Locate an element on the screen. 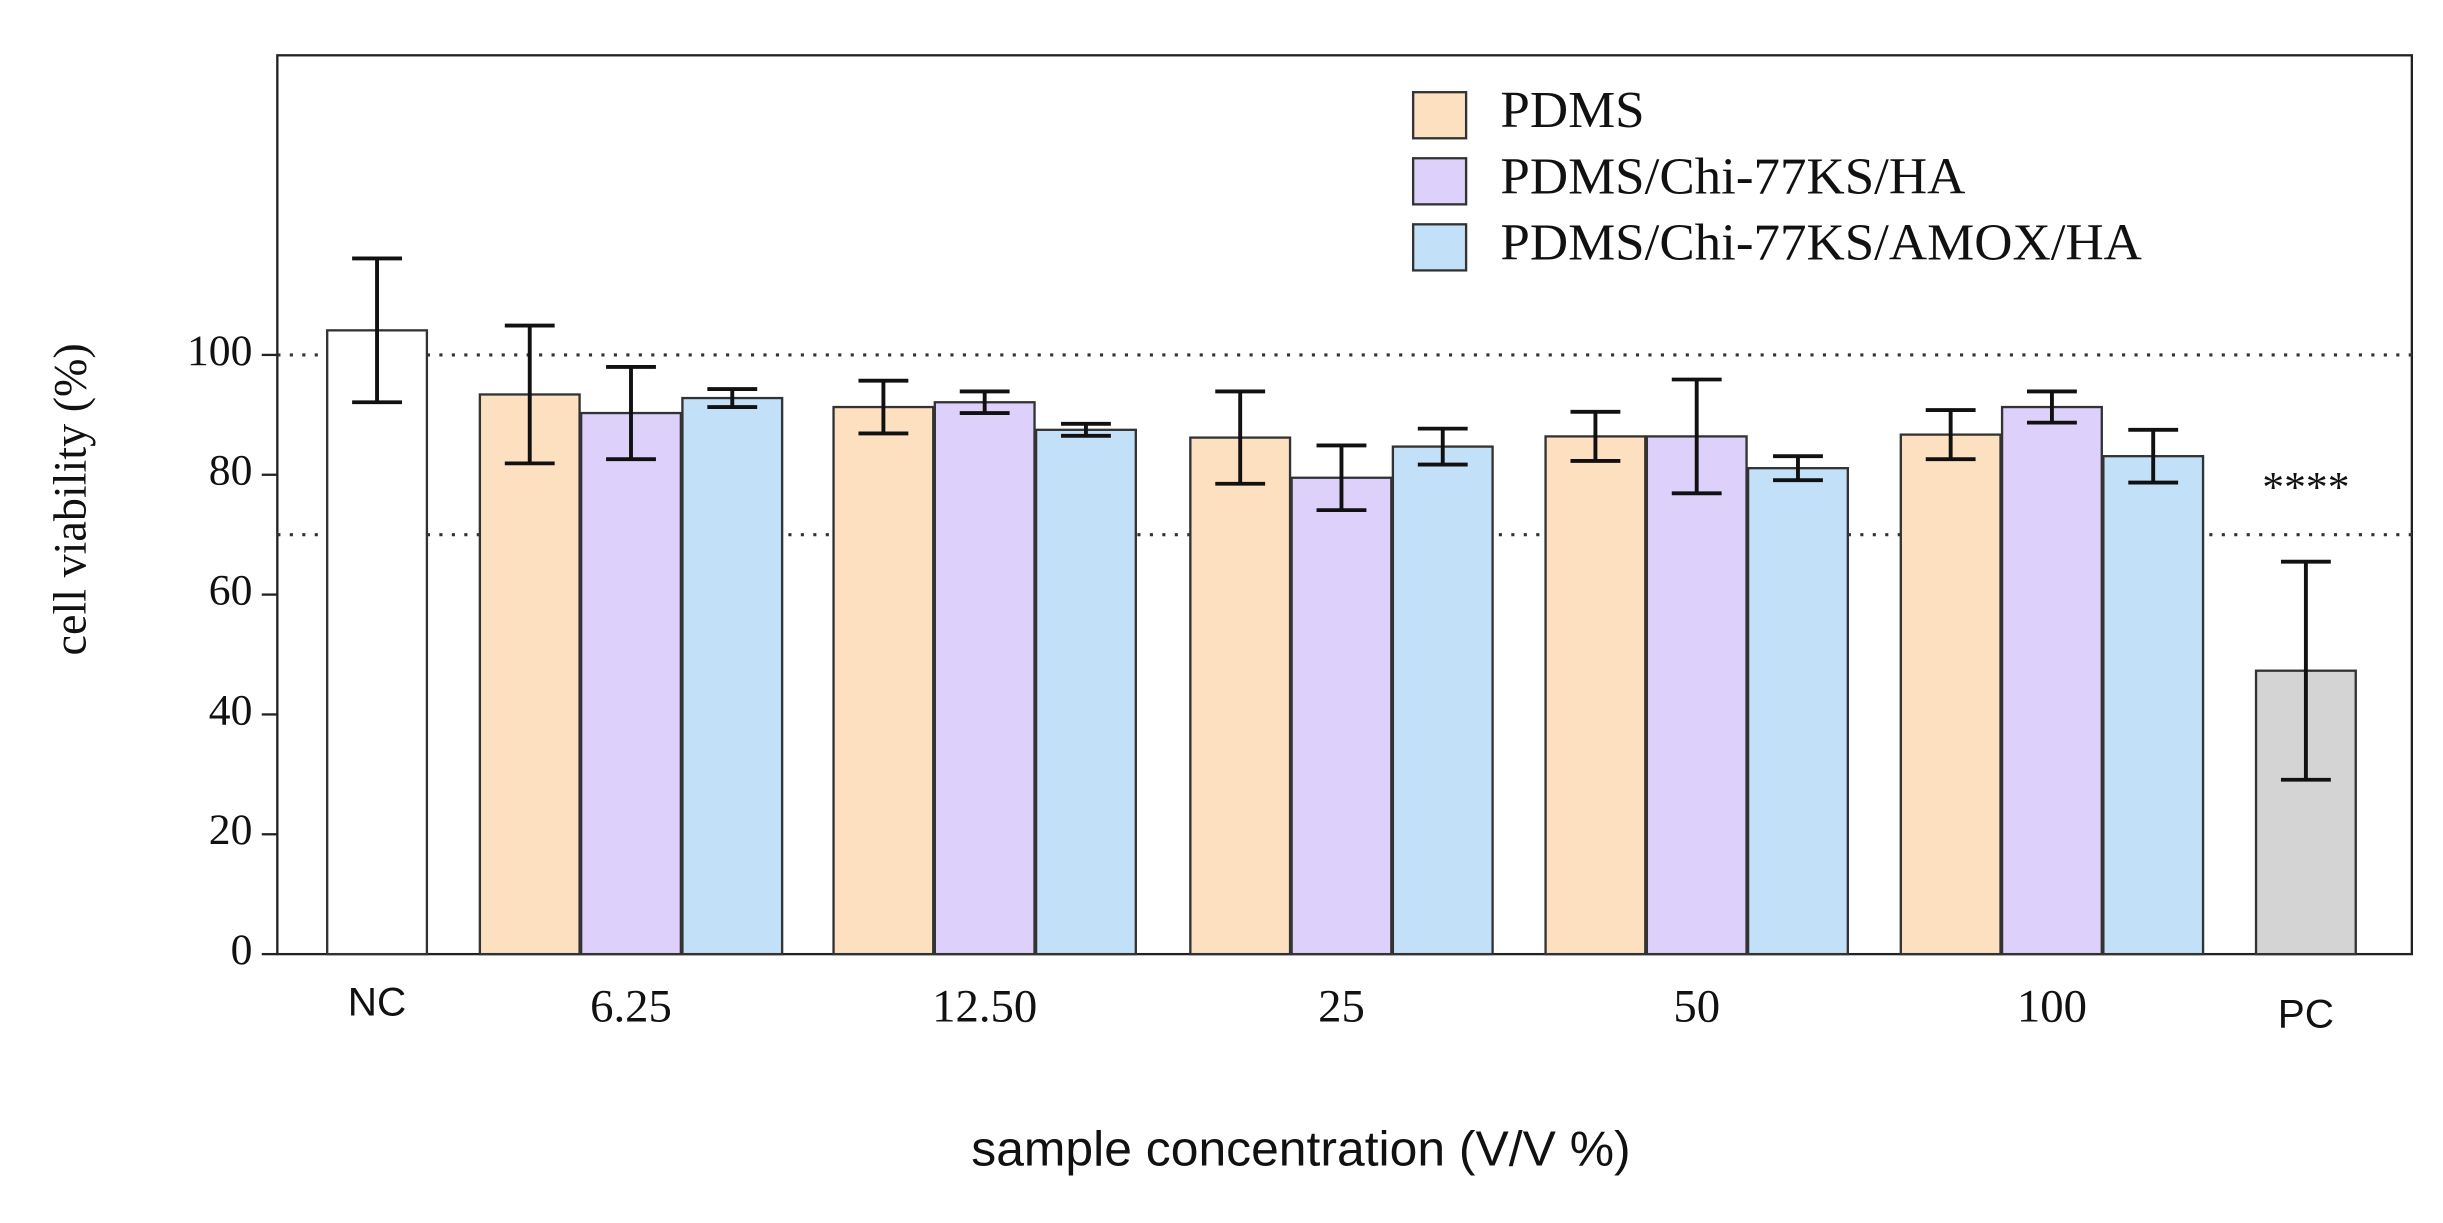  x-tick-label: 25 is located at coordinates (1341, 1007).